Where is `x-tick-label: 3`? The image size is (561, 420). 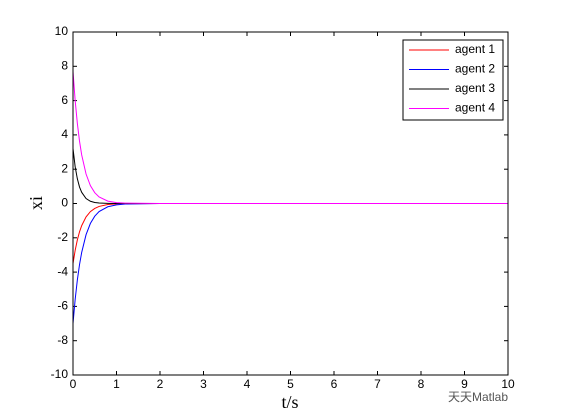 x-tick-label: 3 is located at coordinates (203, 384).